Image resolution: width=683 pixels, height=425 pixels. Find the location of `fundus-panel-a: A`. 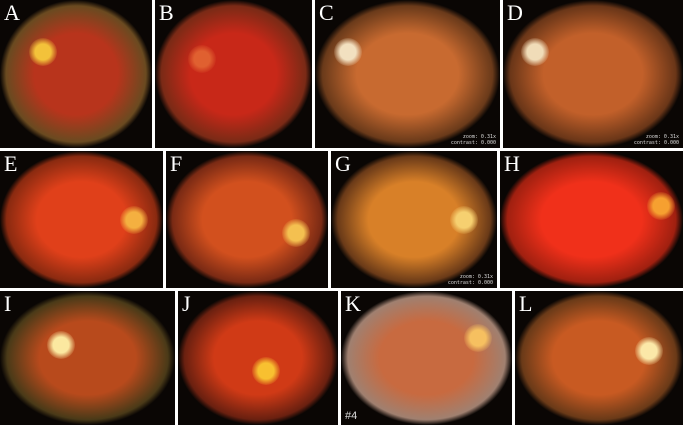

fundus-panel-a: A is located at coordinates (76, 74).